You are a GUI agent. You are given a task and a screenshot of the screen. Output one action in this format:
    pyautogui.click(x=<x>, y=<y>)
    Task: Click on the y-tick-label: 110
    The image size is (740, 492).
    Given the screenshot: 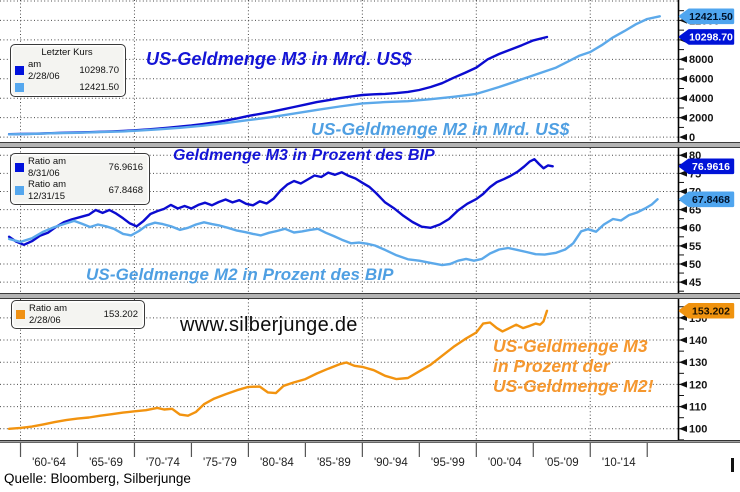 What is the action you would take?
    pyautogui.click(x=698, y=408)
    